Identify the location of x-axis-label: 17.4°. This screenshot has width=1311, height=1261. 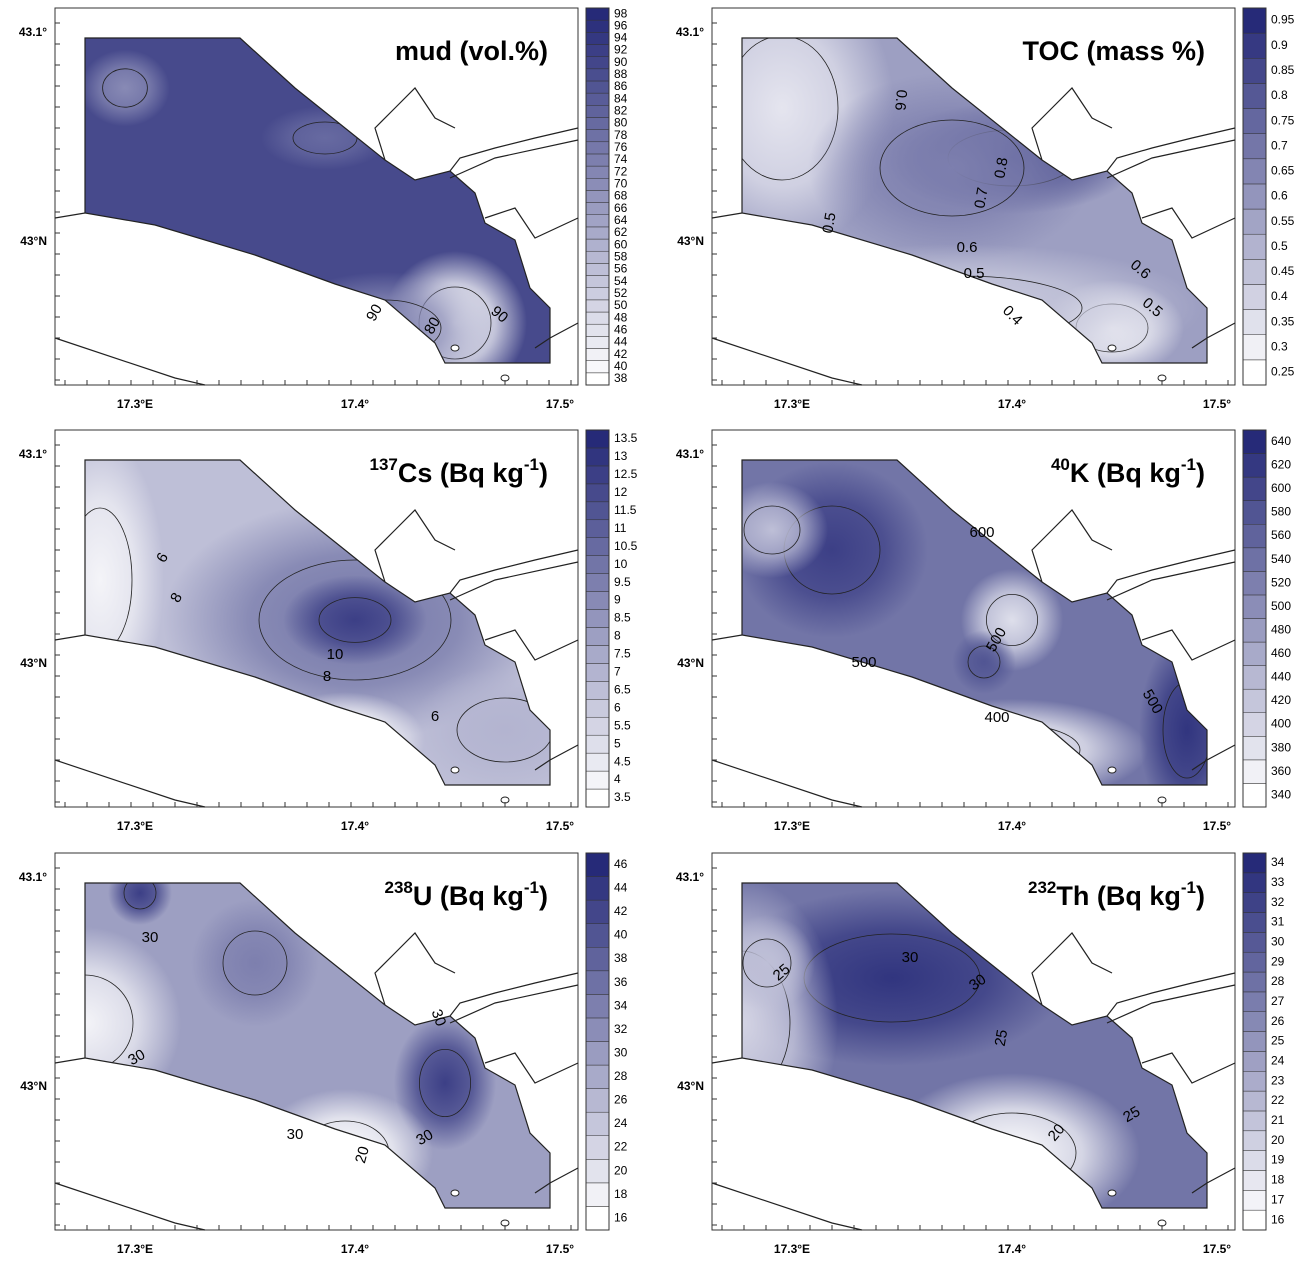
(1012, 404).